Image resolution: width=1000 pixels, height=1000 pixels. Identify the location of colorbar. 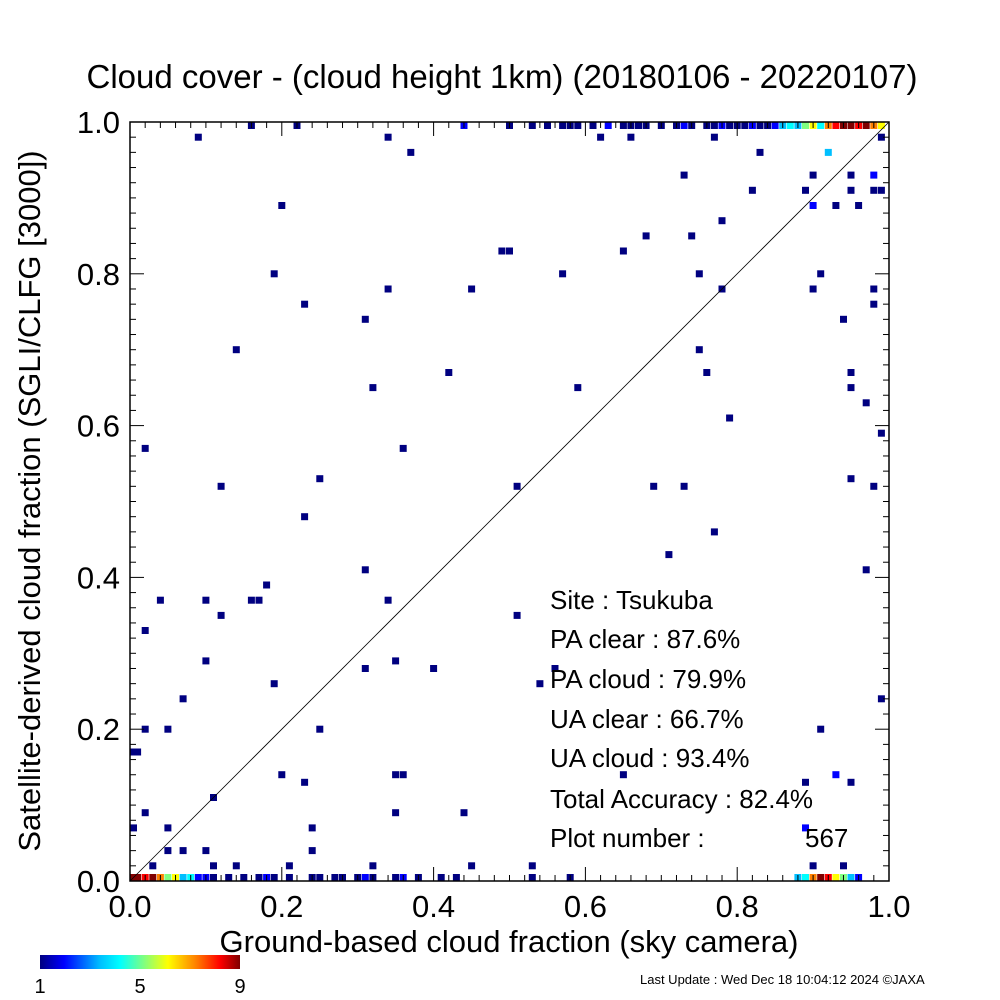
(140, 962).